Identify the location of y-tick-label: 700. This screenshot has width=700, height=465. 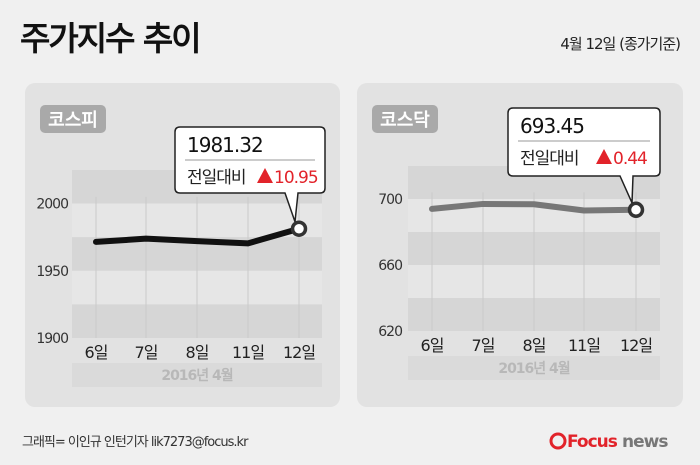
(390, 200).